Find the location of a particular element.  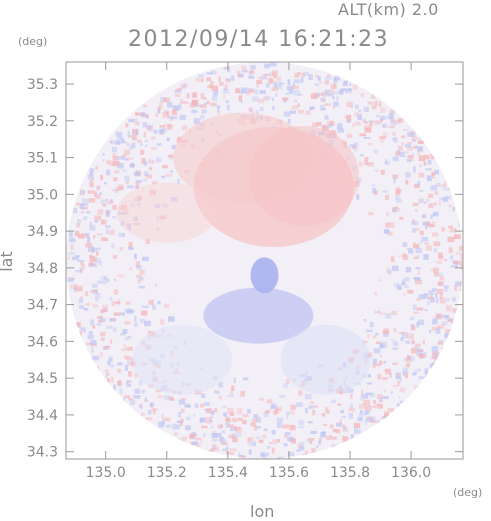

velocity-region is located at coordinates (325, 359).